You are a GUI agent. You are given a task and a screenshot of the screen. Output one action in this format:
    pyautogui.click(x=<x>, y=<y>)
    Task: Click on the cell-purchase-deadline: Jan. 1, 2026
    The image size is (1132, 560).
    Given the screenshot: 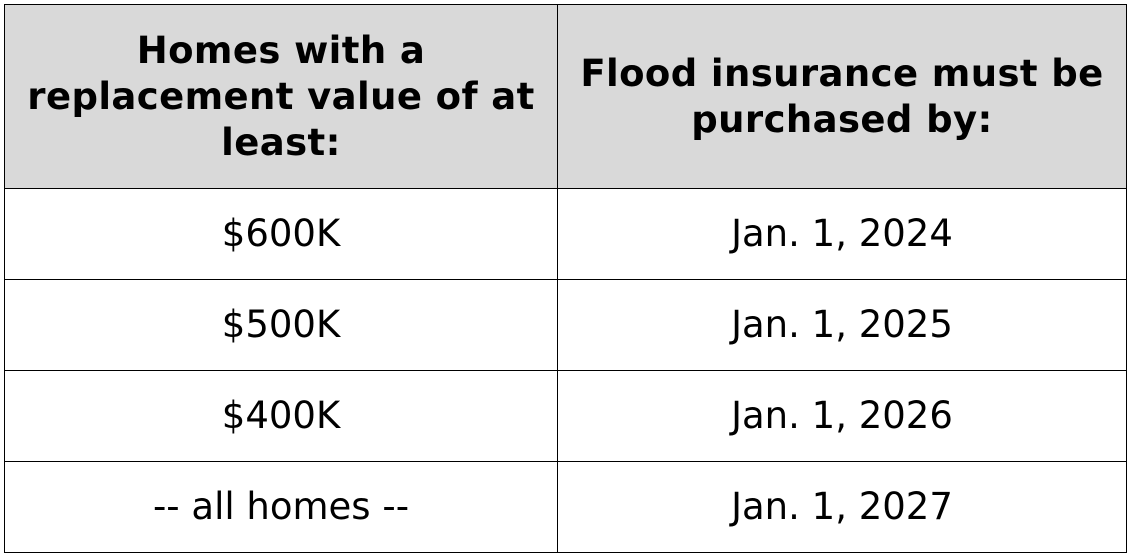 What is the action you would take?
    pyautogui.click(x=842, y=416)
    